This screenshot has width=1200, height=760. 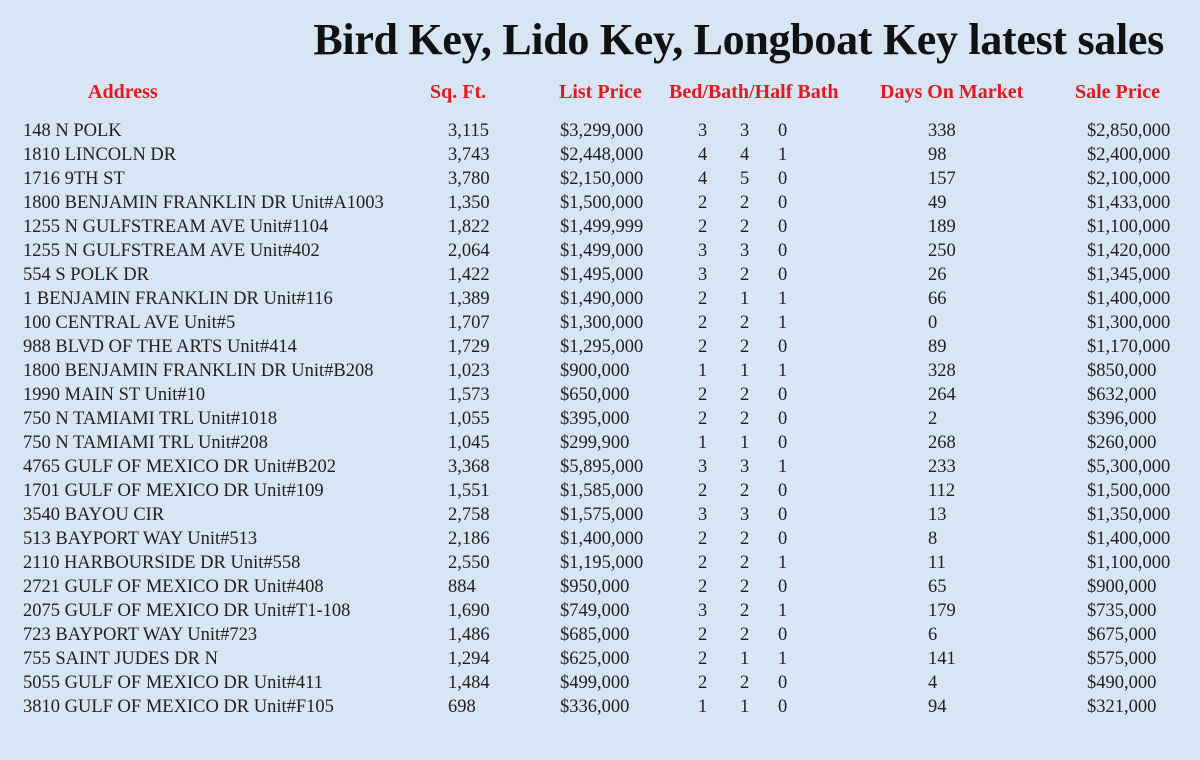 I want to click on sqft-cell: 1,551, so click(x=469, y=491).